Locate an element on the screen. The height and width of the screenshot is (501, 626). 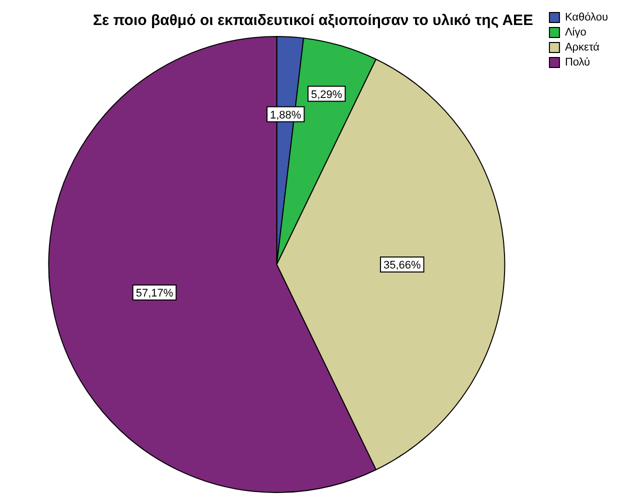
legend-label: Λίγο is located at coordinates (575, 32).